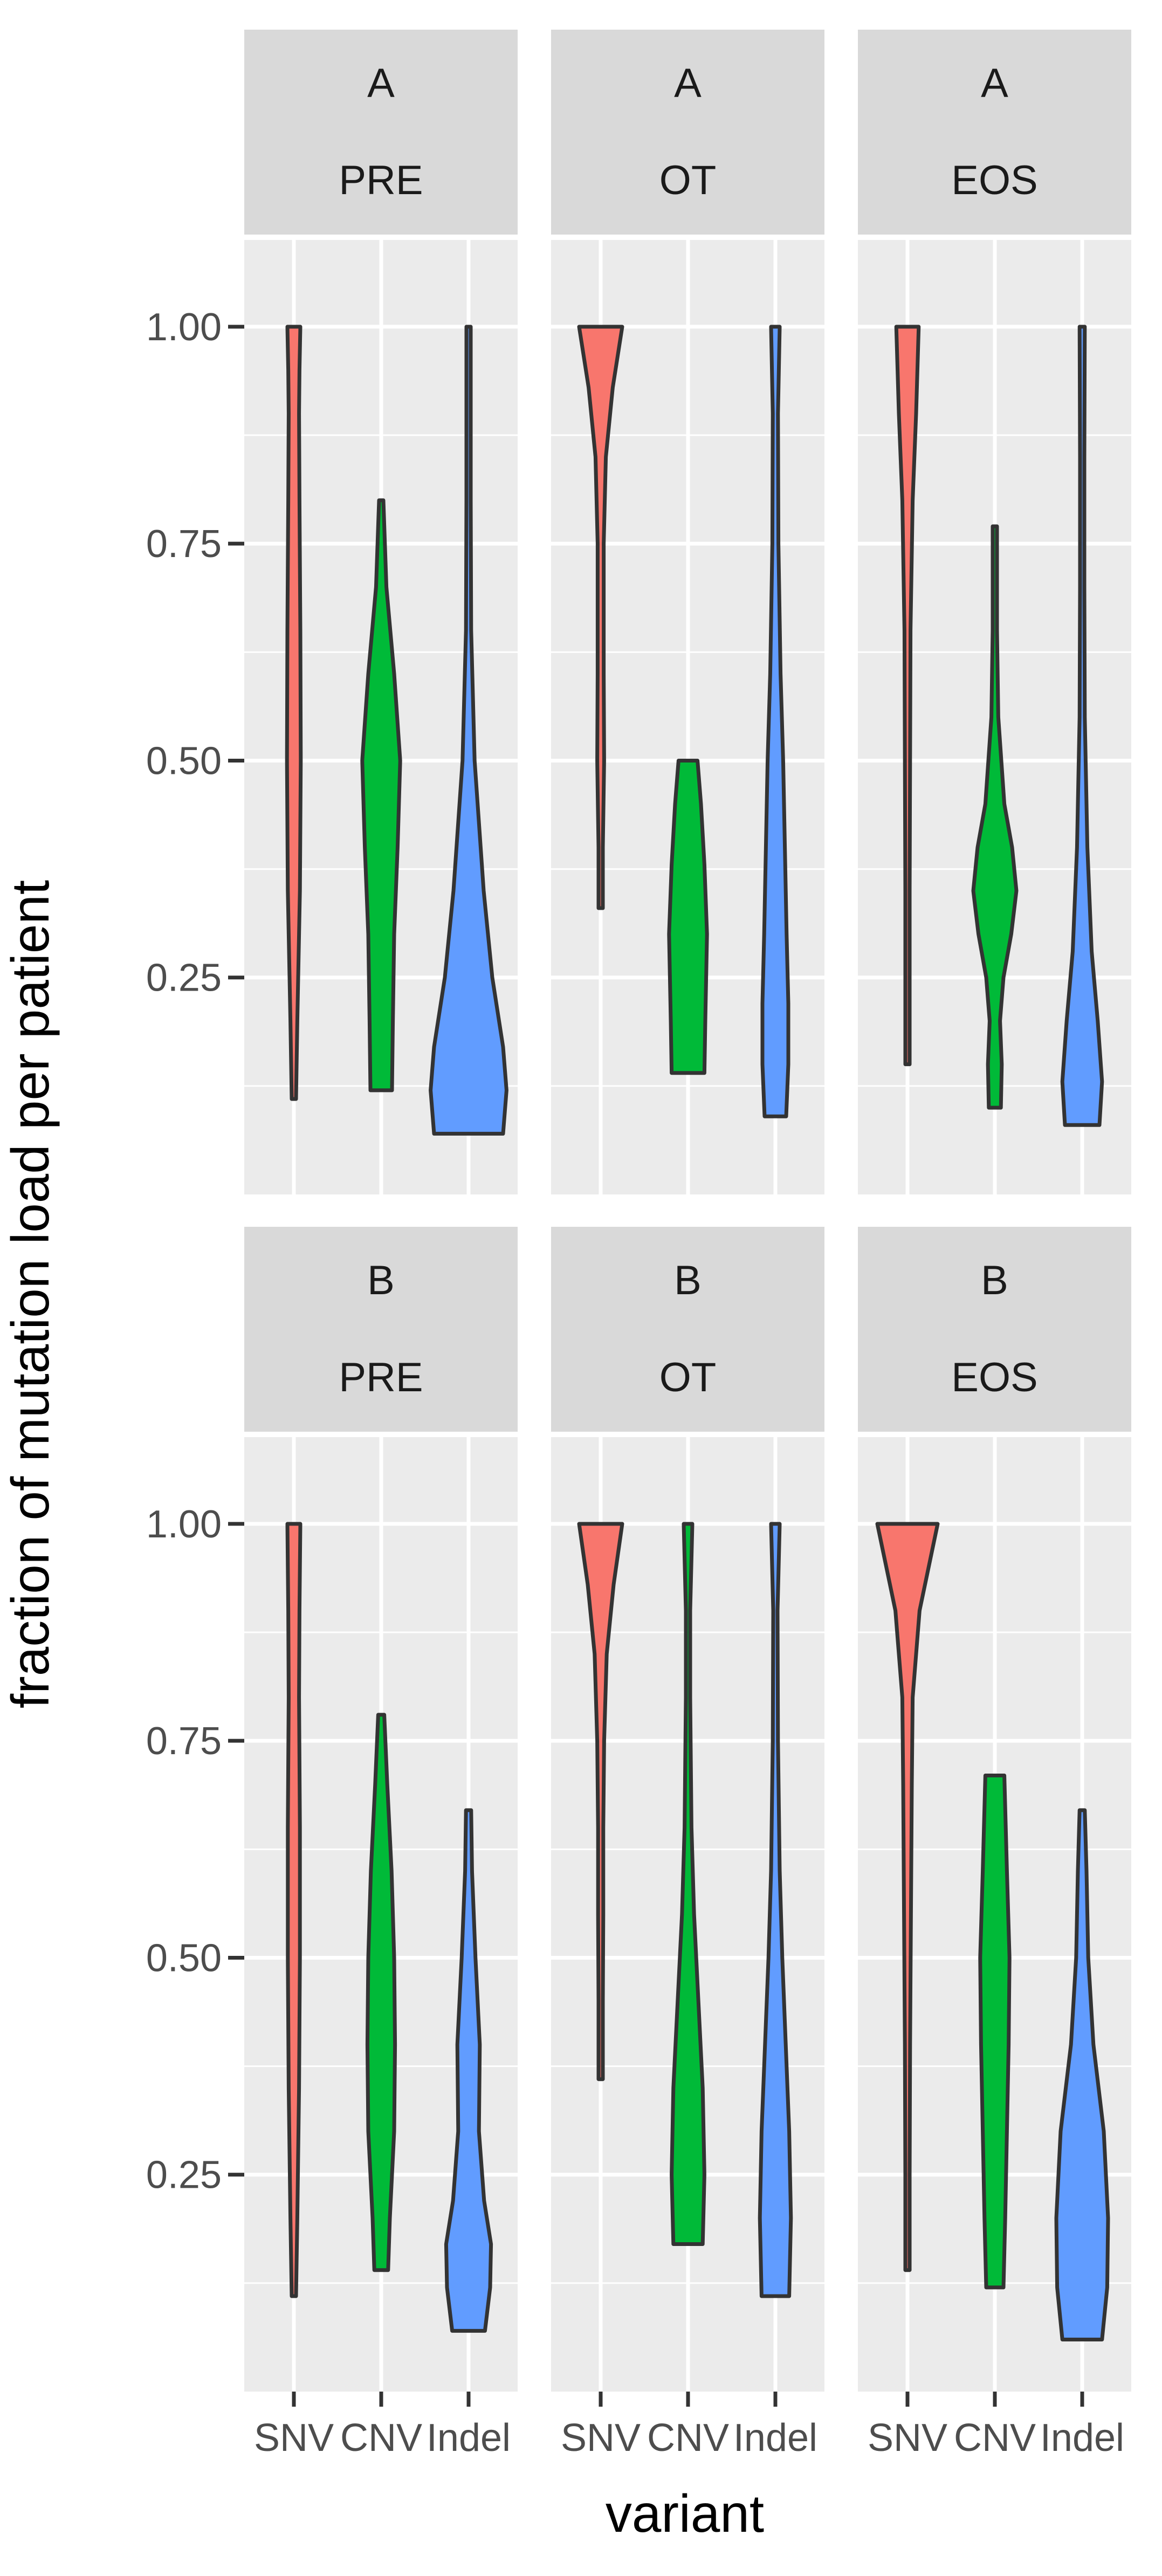  I want to click on facet-panel: A PRE, so click(381, 612).